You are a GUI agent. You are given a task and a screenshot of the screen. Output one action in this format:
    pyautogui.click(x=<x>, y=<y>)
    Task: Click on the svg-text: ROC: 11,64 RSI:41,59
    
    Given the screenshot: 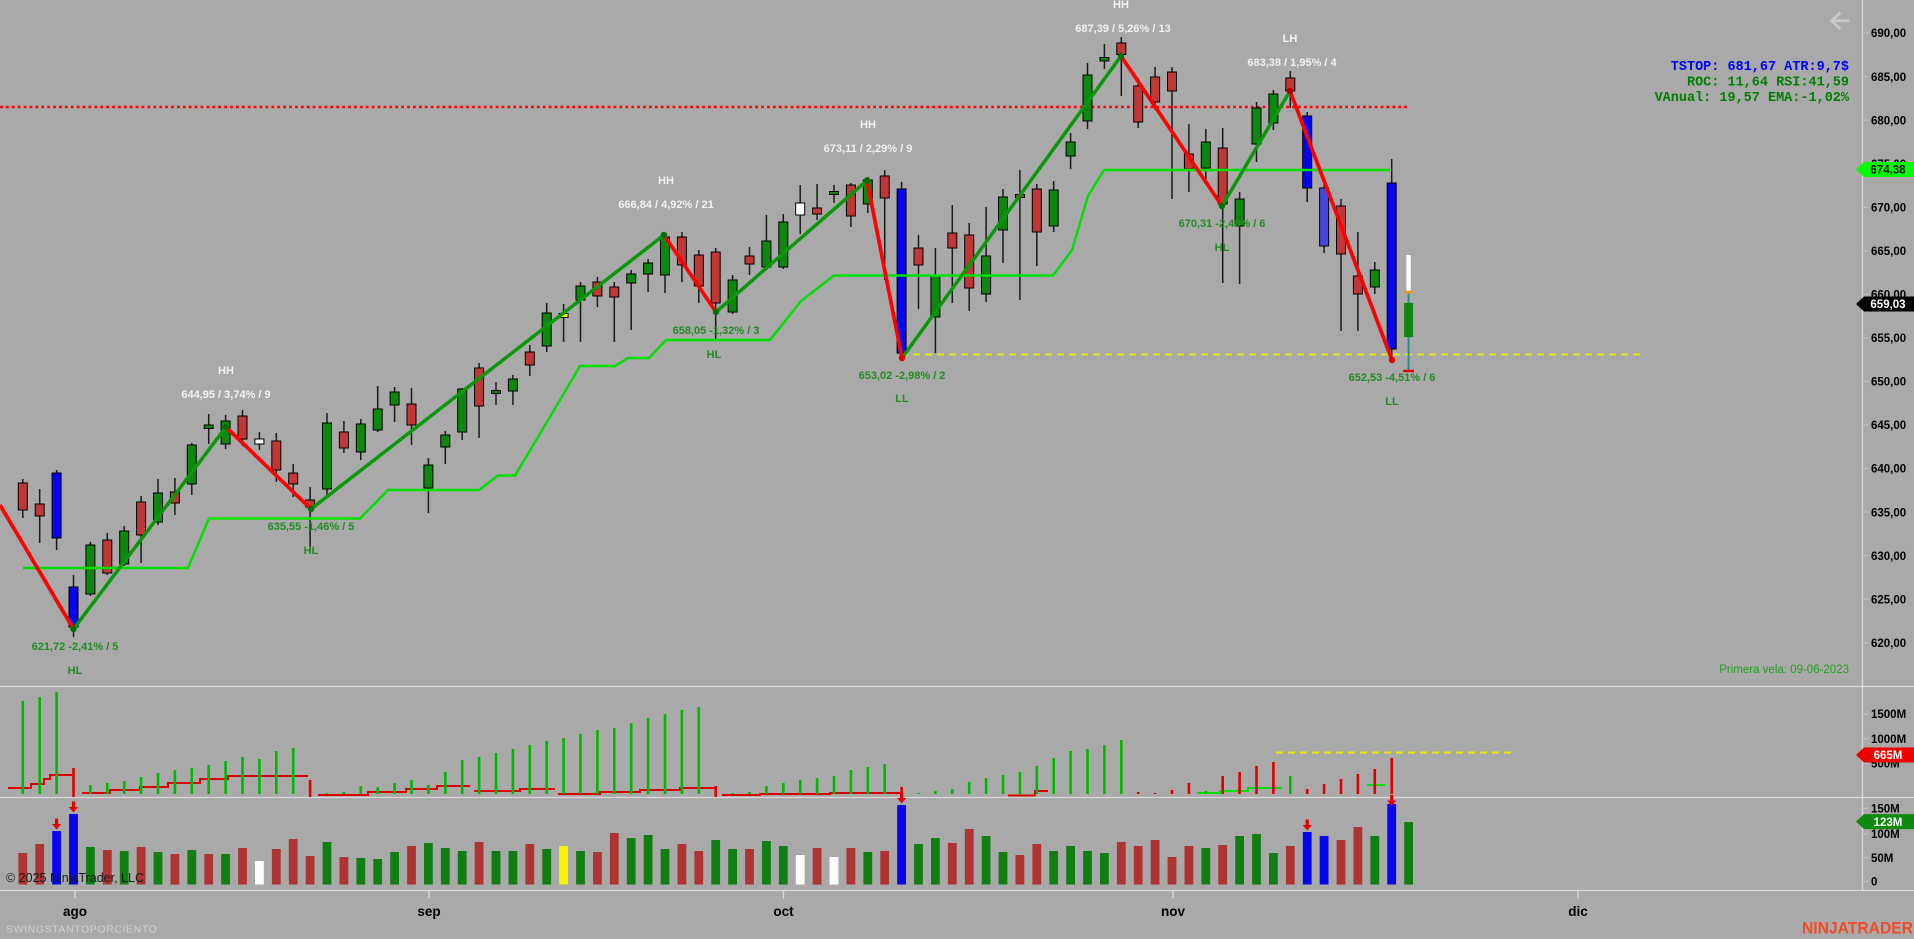 What is the action you would take?
    pyautogui.click(x=1768, y=83)
    